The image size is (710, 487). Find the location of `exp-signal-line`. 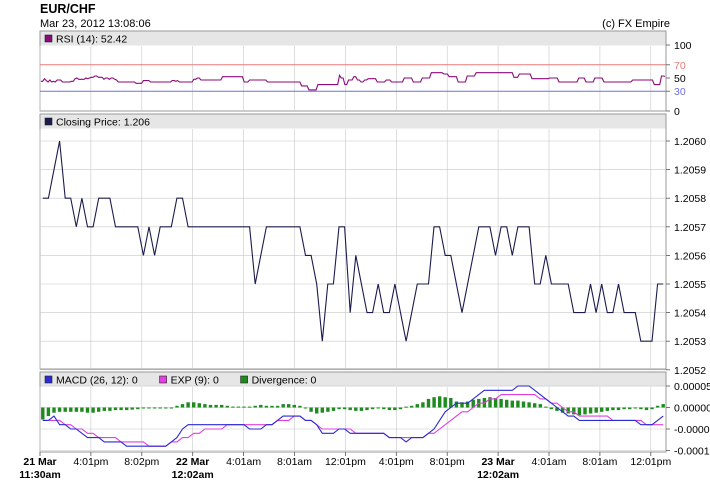

exp-signal-line is located at coordinates (353, 420).